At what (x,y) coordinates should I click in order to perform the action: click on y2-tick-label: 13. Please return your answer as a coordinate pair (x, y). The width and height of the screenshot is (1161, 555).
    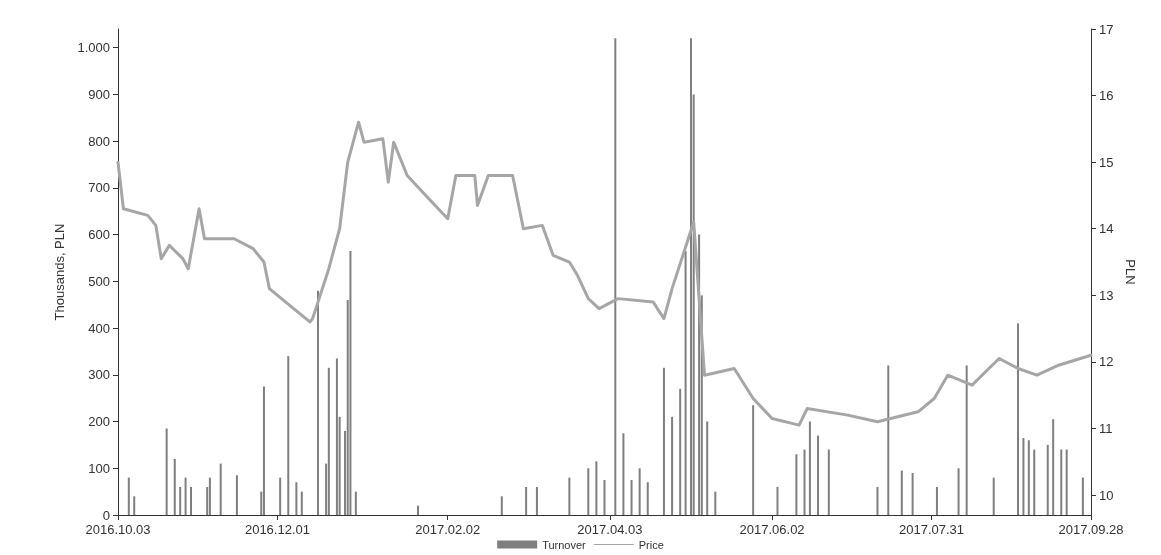
    Looking at the image, I should click on (1106, 295).